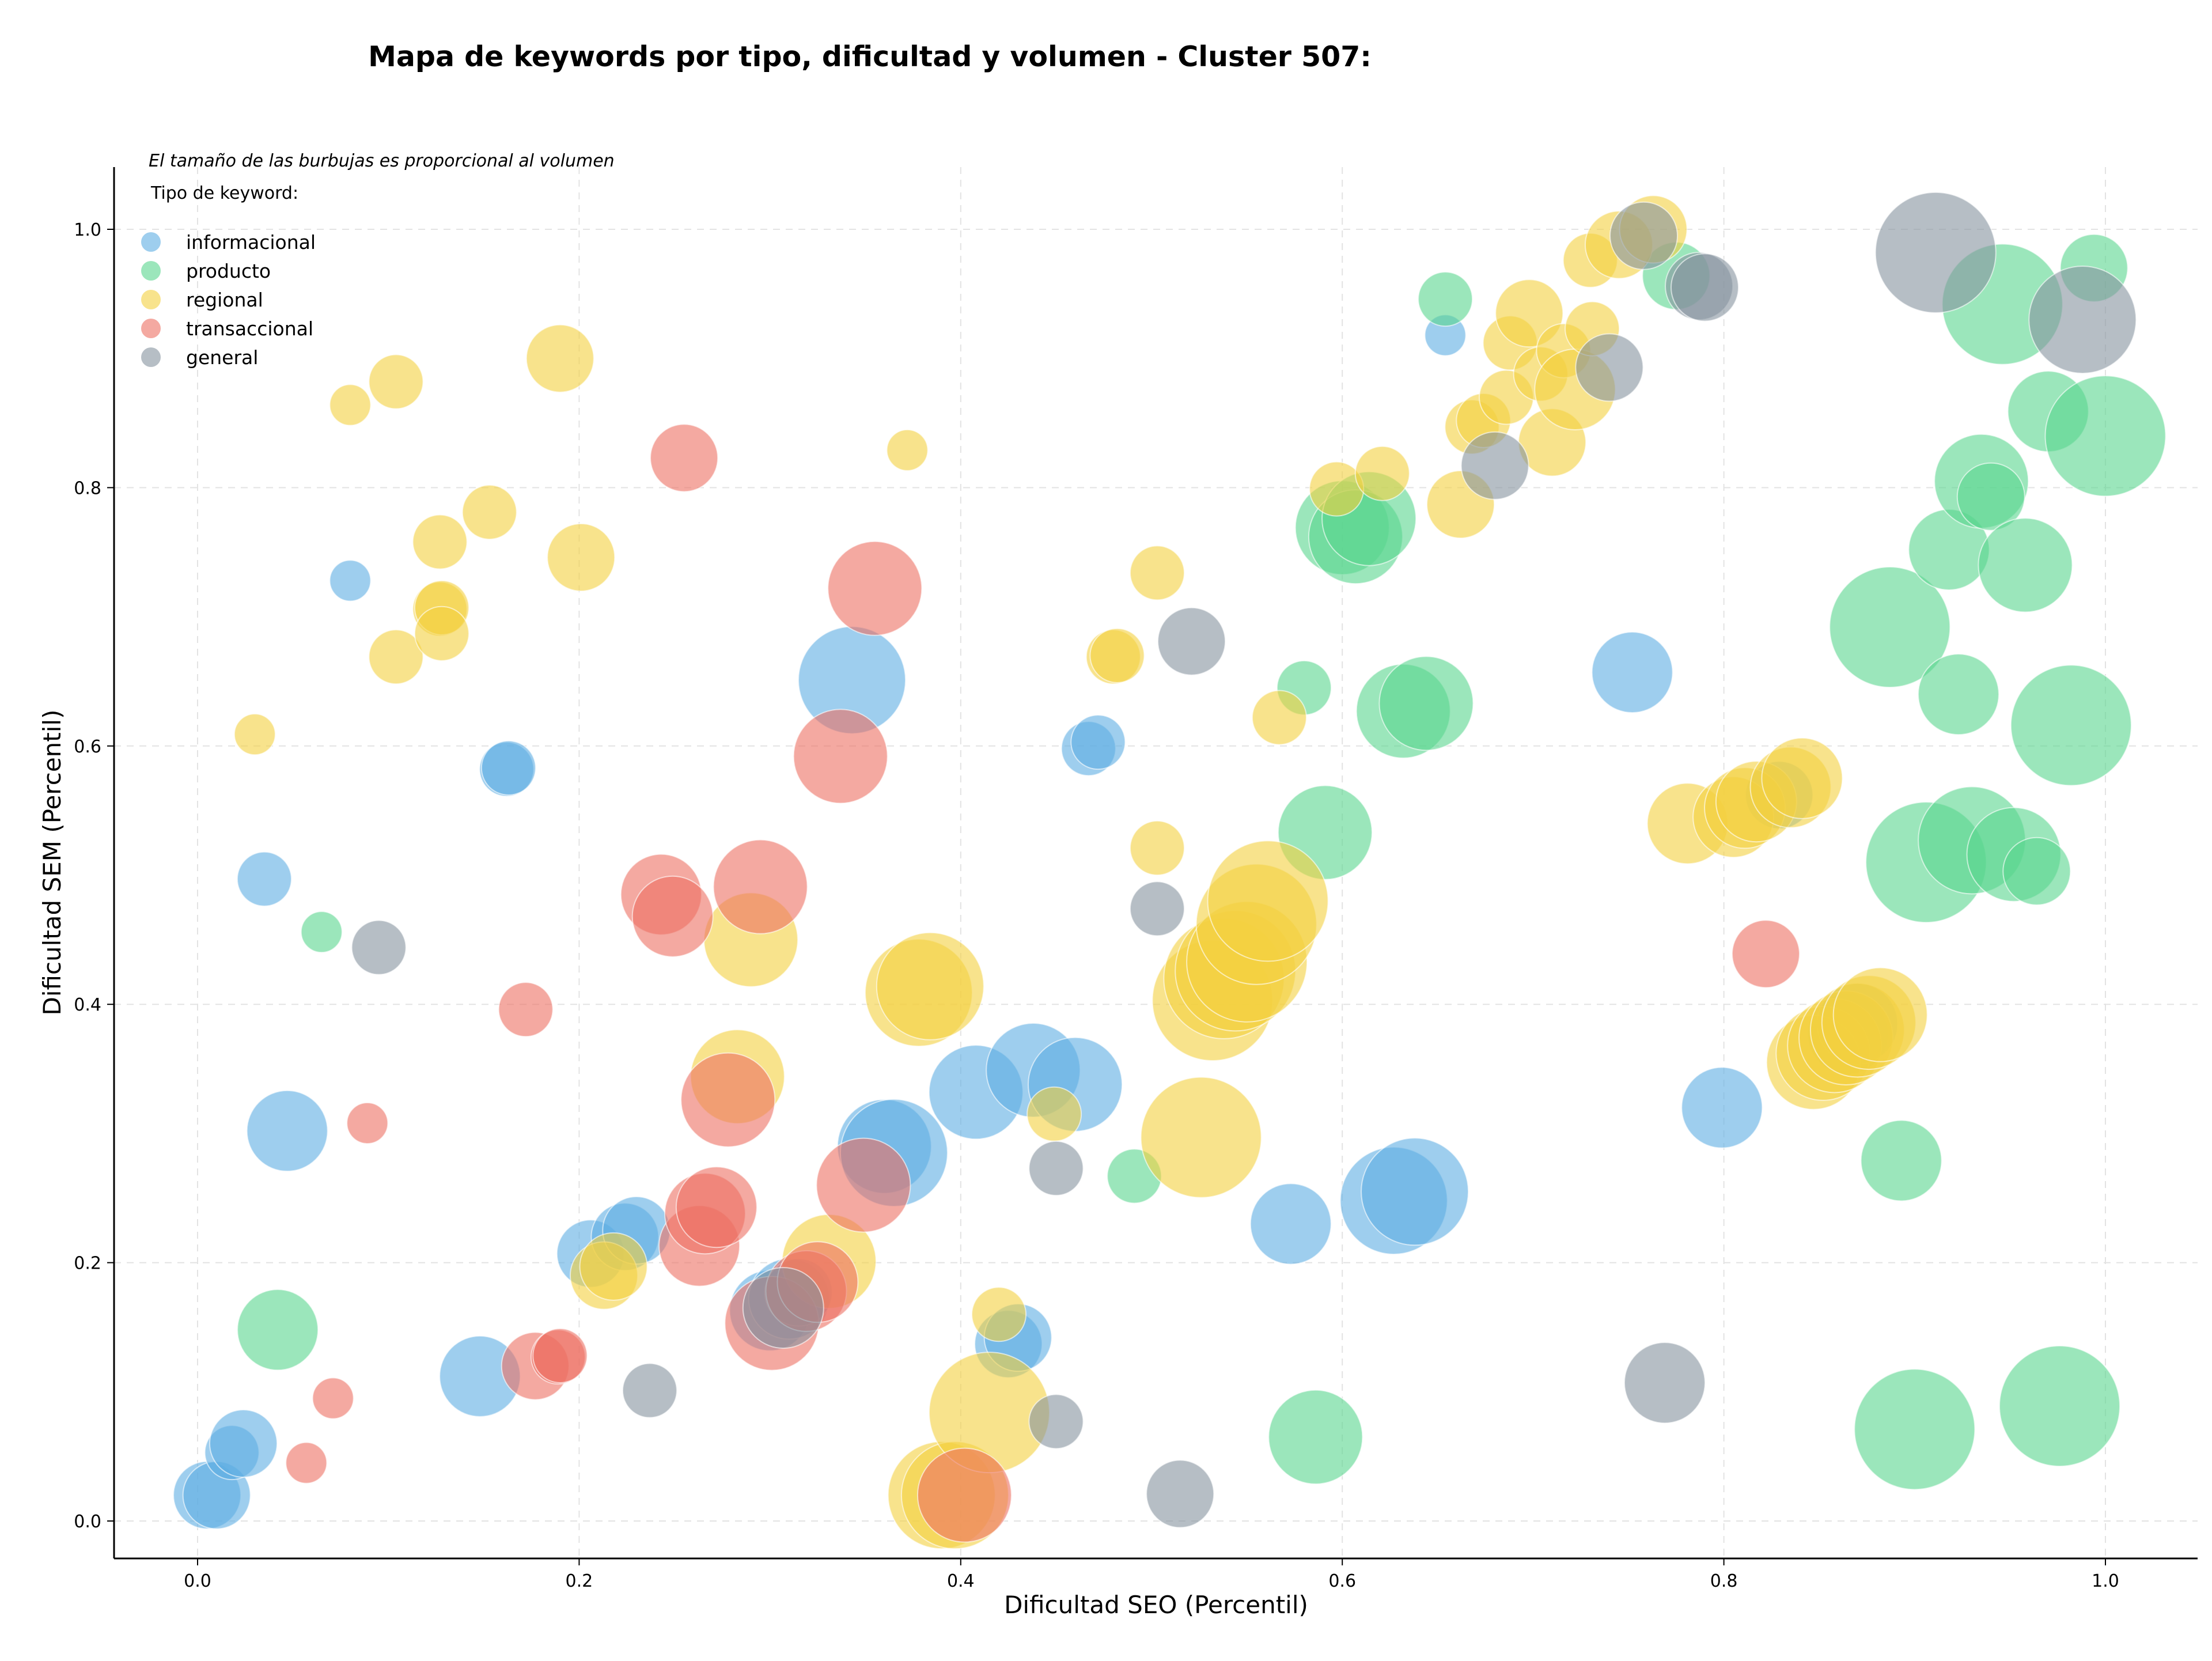 This screenshot has width=2212, height=1661. What do you see at coordinates (197, 1581) in the screenshot?
I see `x-tick-label-0: 0.0` at bounding box center [197, 1581].